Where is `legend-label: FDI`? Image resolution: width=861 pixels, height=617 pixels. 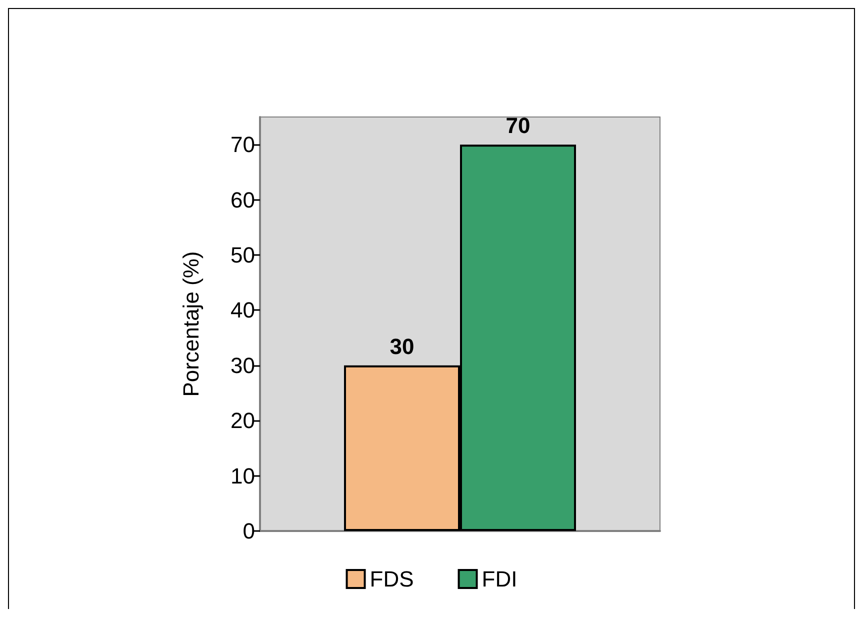 legend-label: FDI is located at coordinates (500, 579).